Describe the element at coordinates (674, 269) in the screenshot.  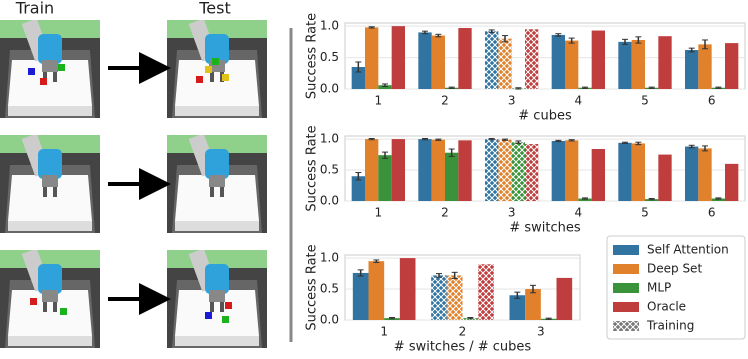
I see `legend-label: Deep Set` at that location.